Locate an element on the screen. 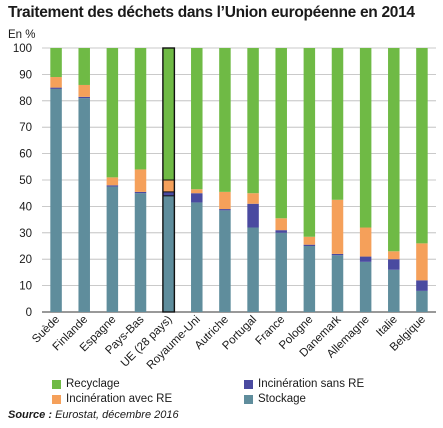 Image resolution: width=443 pixels, height=428 pixels. legend-item-incineration-sans-re: Incinération sans RE is located at coordinates (304, 384).